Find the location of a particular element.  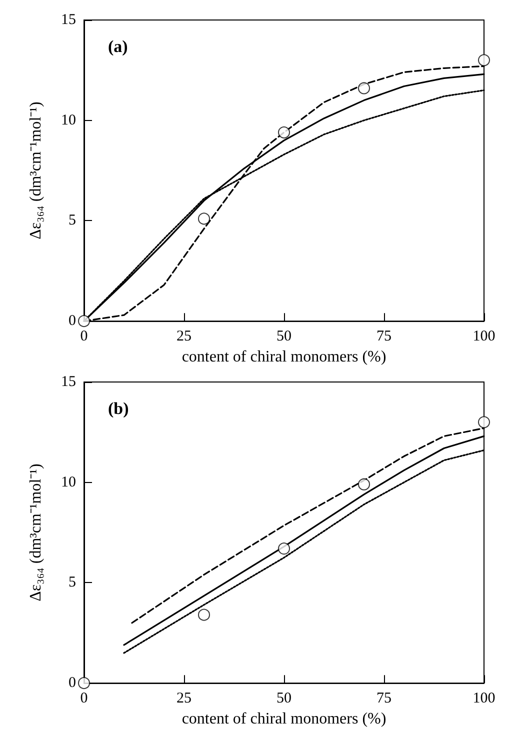

annotation: (a) is located at coordinates (118, 46).